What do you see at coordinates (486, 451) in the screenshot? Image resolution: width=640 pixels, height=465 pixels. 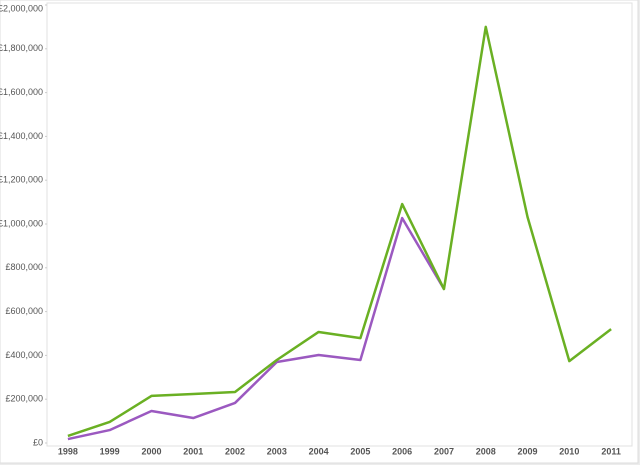 I see `x-tick-label: 2008` at bounding box center [486, 451].